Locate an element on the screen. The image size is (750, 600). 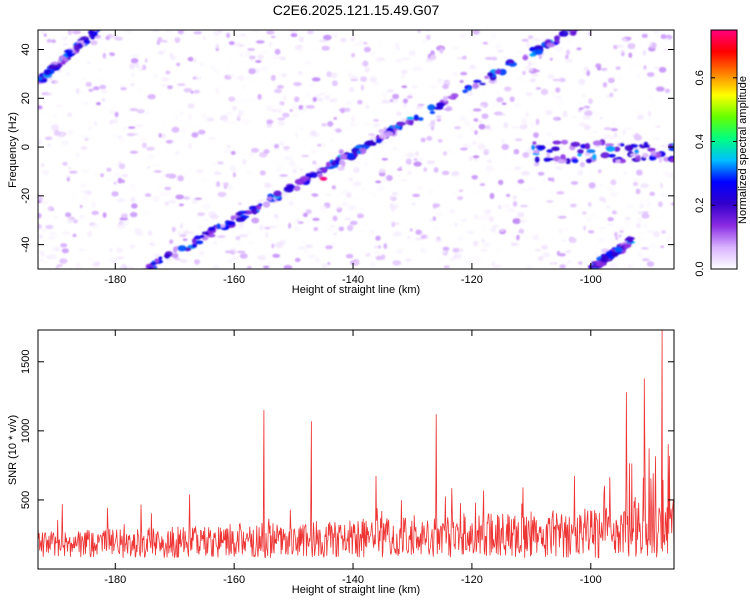
snr-y-tick-label: 1500 is located at coordinates (26, 362).